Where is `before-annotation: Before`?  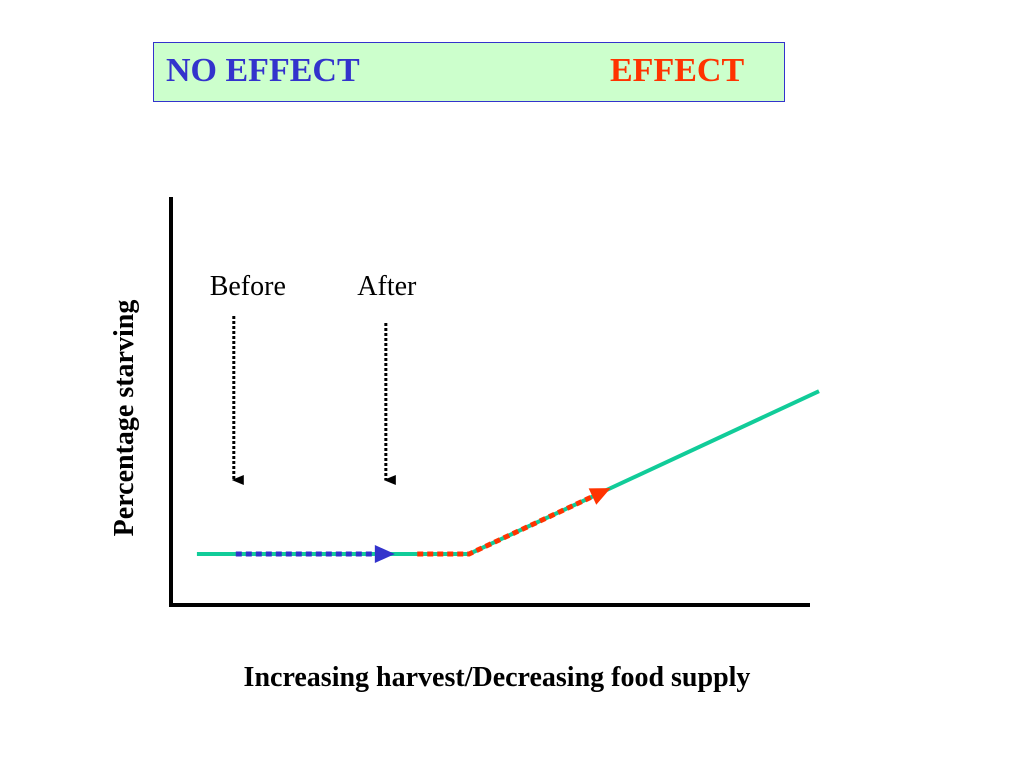
before-annotation: Before is located at coordinates (248, 286).